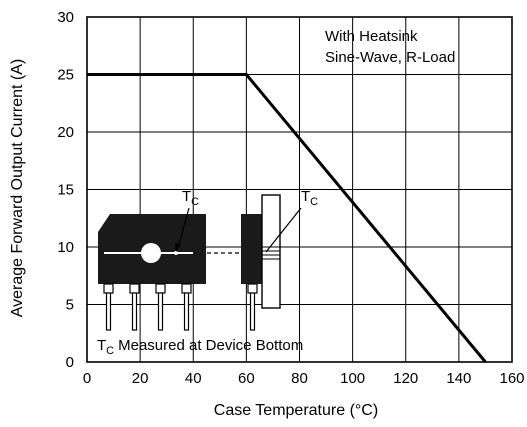  Describe the element at coordinates (65, 132) in the screenshot. I see `y-tick-label-4: 20` at that location.